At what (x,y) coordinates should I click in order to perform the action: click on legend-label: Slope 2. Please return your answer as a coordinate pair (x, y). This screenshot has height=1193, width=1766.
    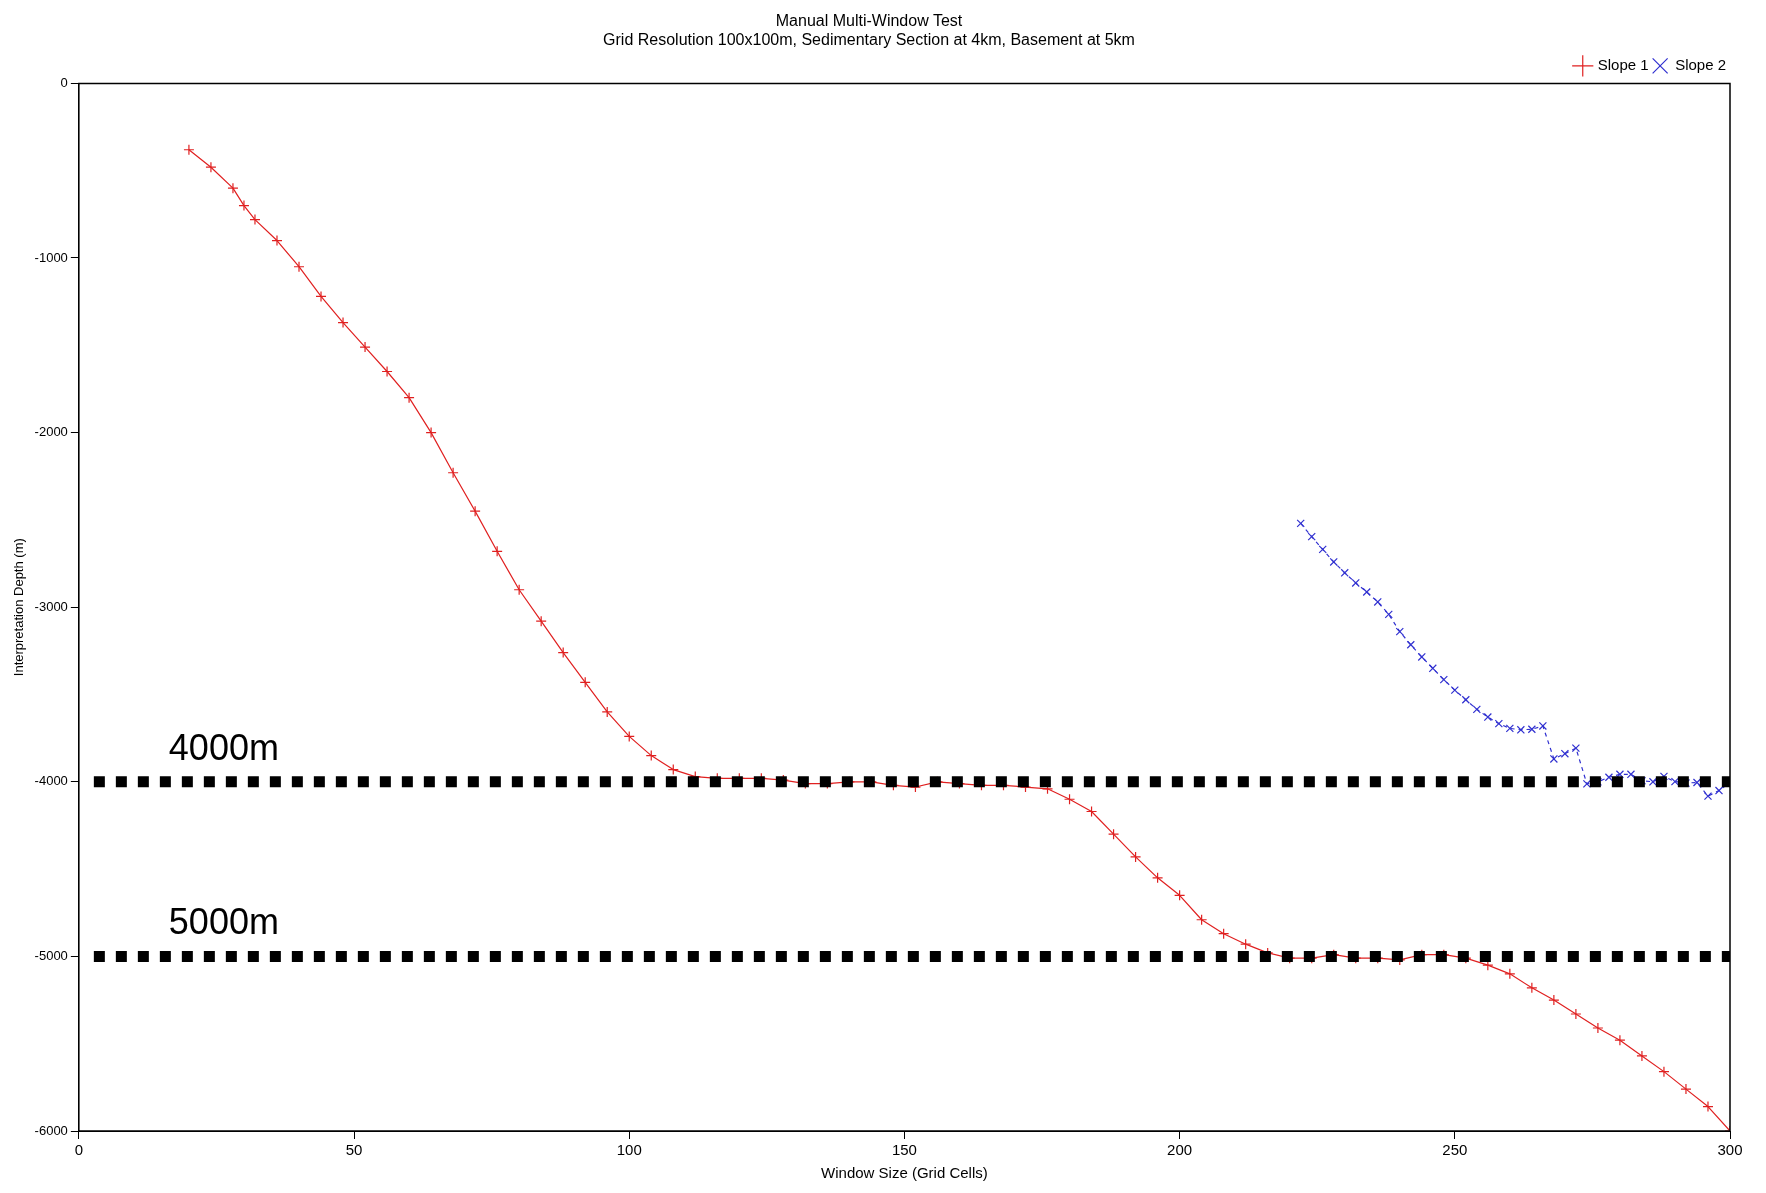
    Looking at the image, I should click on (1700, 65).